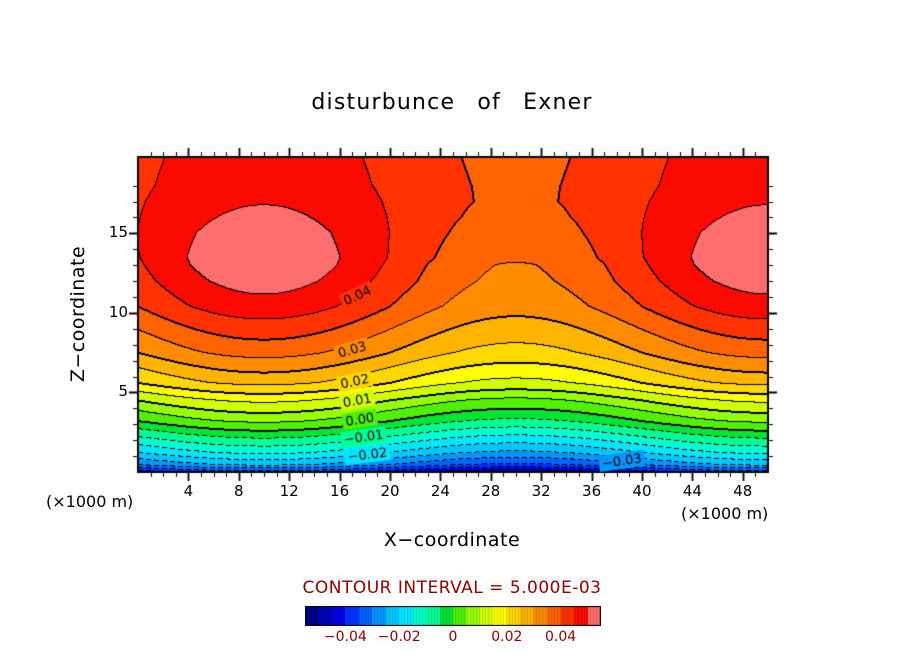 The image size is (904, 654). Describe the element at coordinates (90, 501) in the screenshot. I see `y-axis-unit-label: (×1000 m)` at that location.